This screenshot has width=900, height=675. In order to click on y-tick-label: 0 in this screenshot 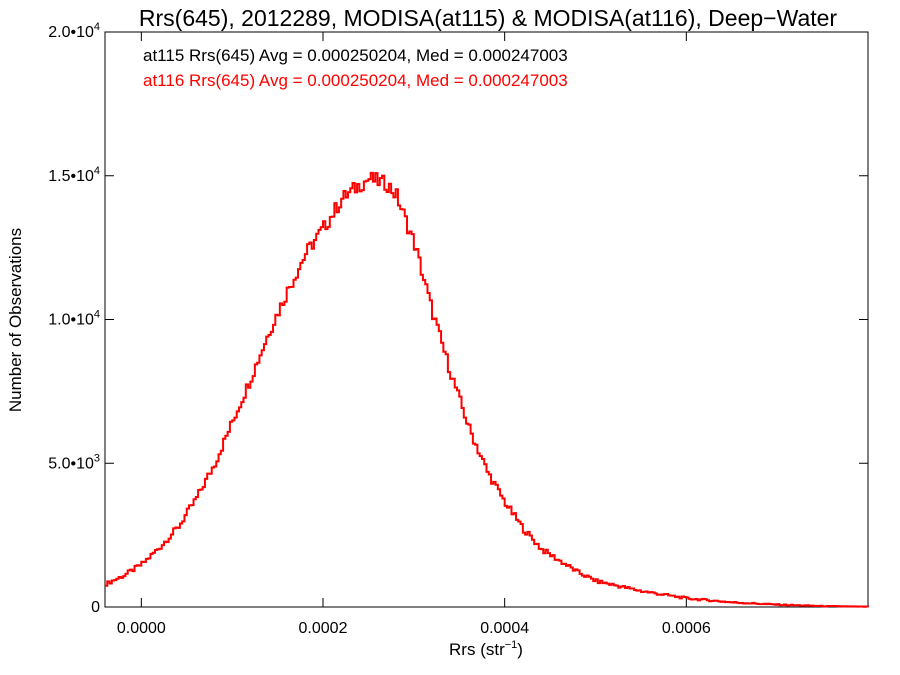, I will do `click(95, 607)`.